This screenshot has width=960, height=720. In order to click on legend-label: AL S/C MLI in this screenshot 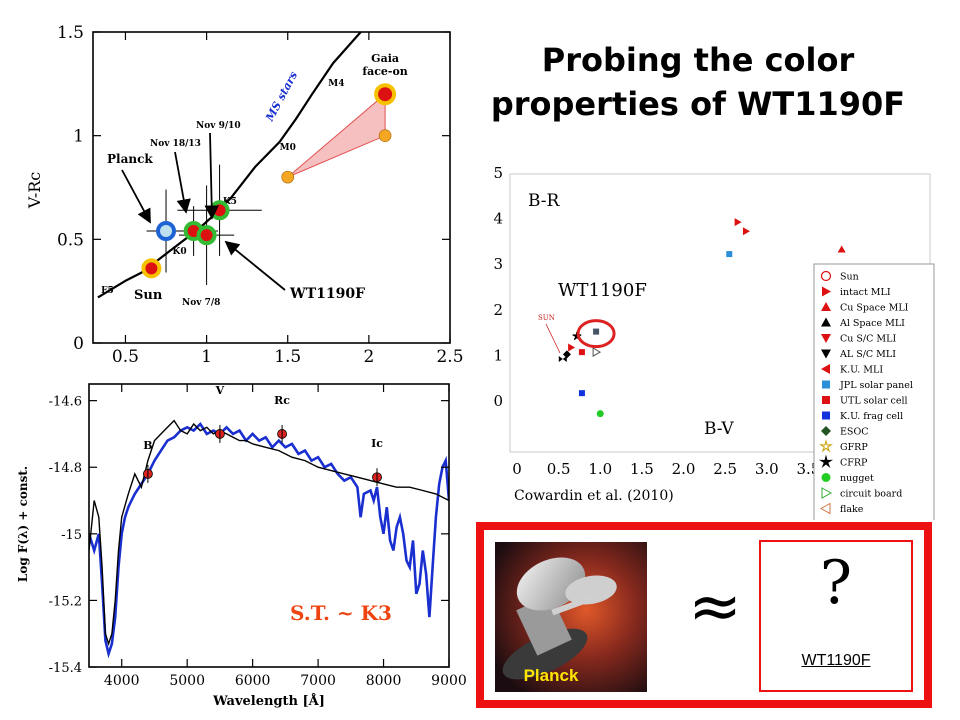, I will do `click(867, 354)`.